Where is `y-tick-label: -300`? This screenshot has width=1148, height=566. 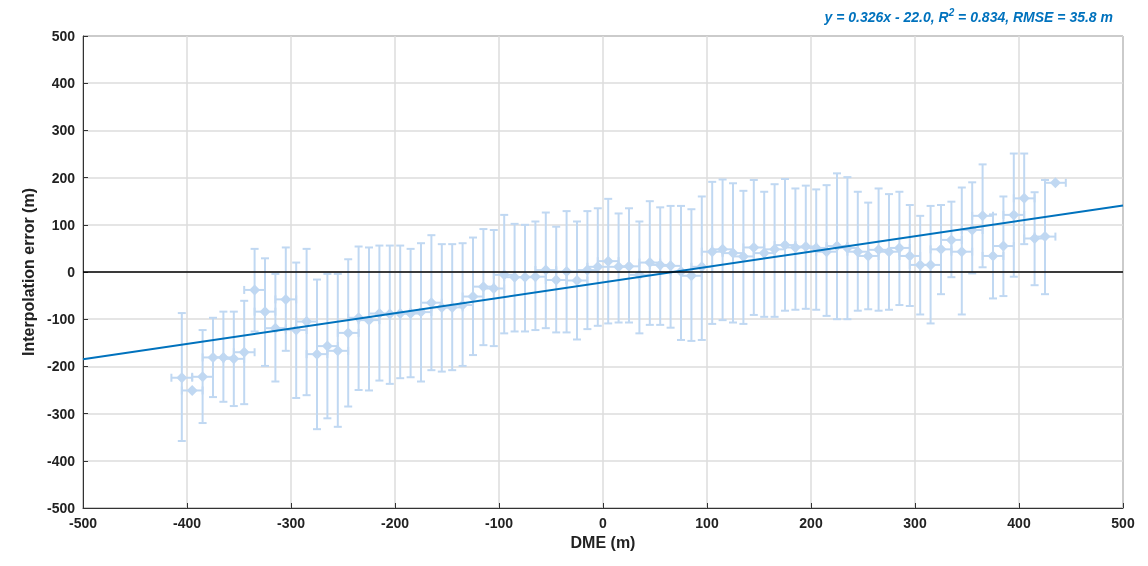 y-tick-label: -300 is located at coordinates (61, 413).